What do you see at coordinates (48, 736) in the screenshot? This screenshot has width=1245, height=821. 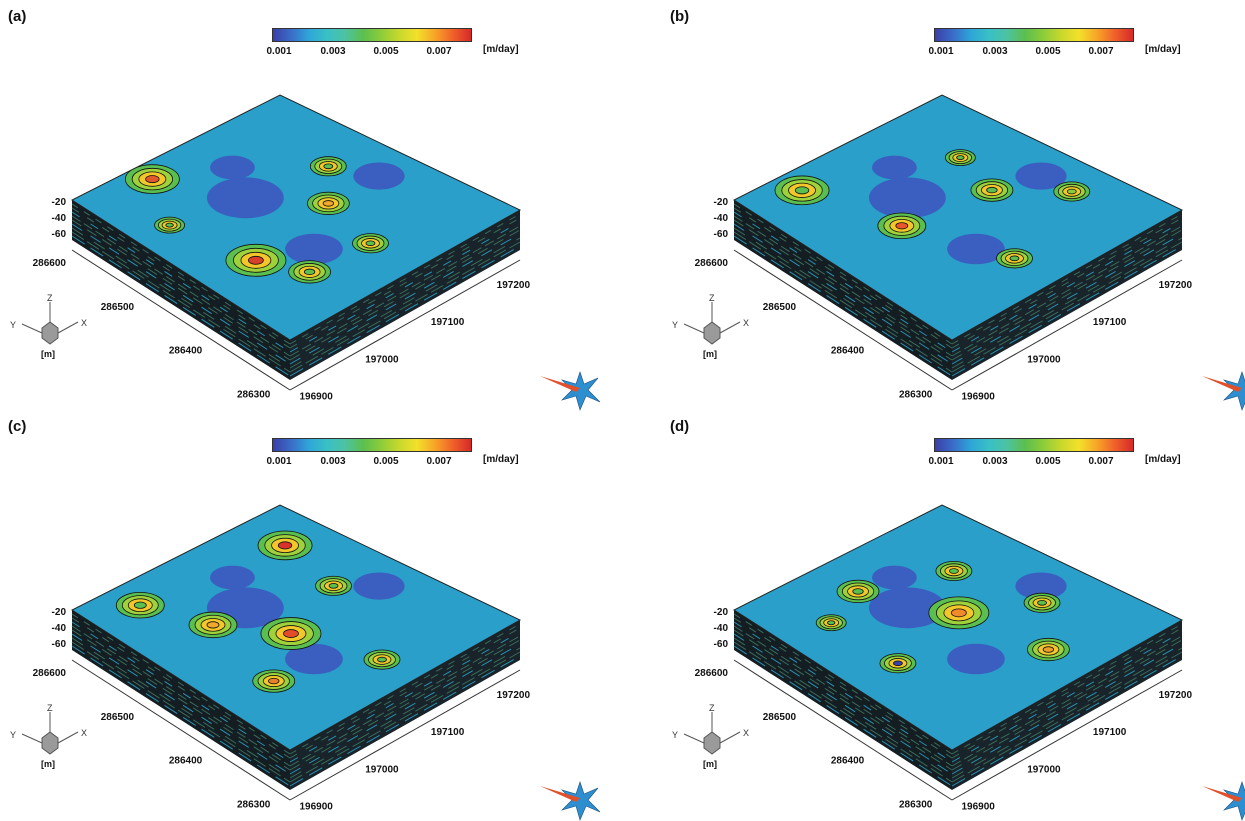 I see `axis-triad: Z X Y [m]` at bounding box center [48, 736].